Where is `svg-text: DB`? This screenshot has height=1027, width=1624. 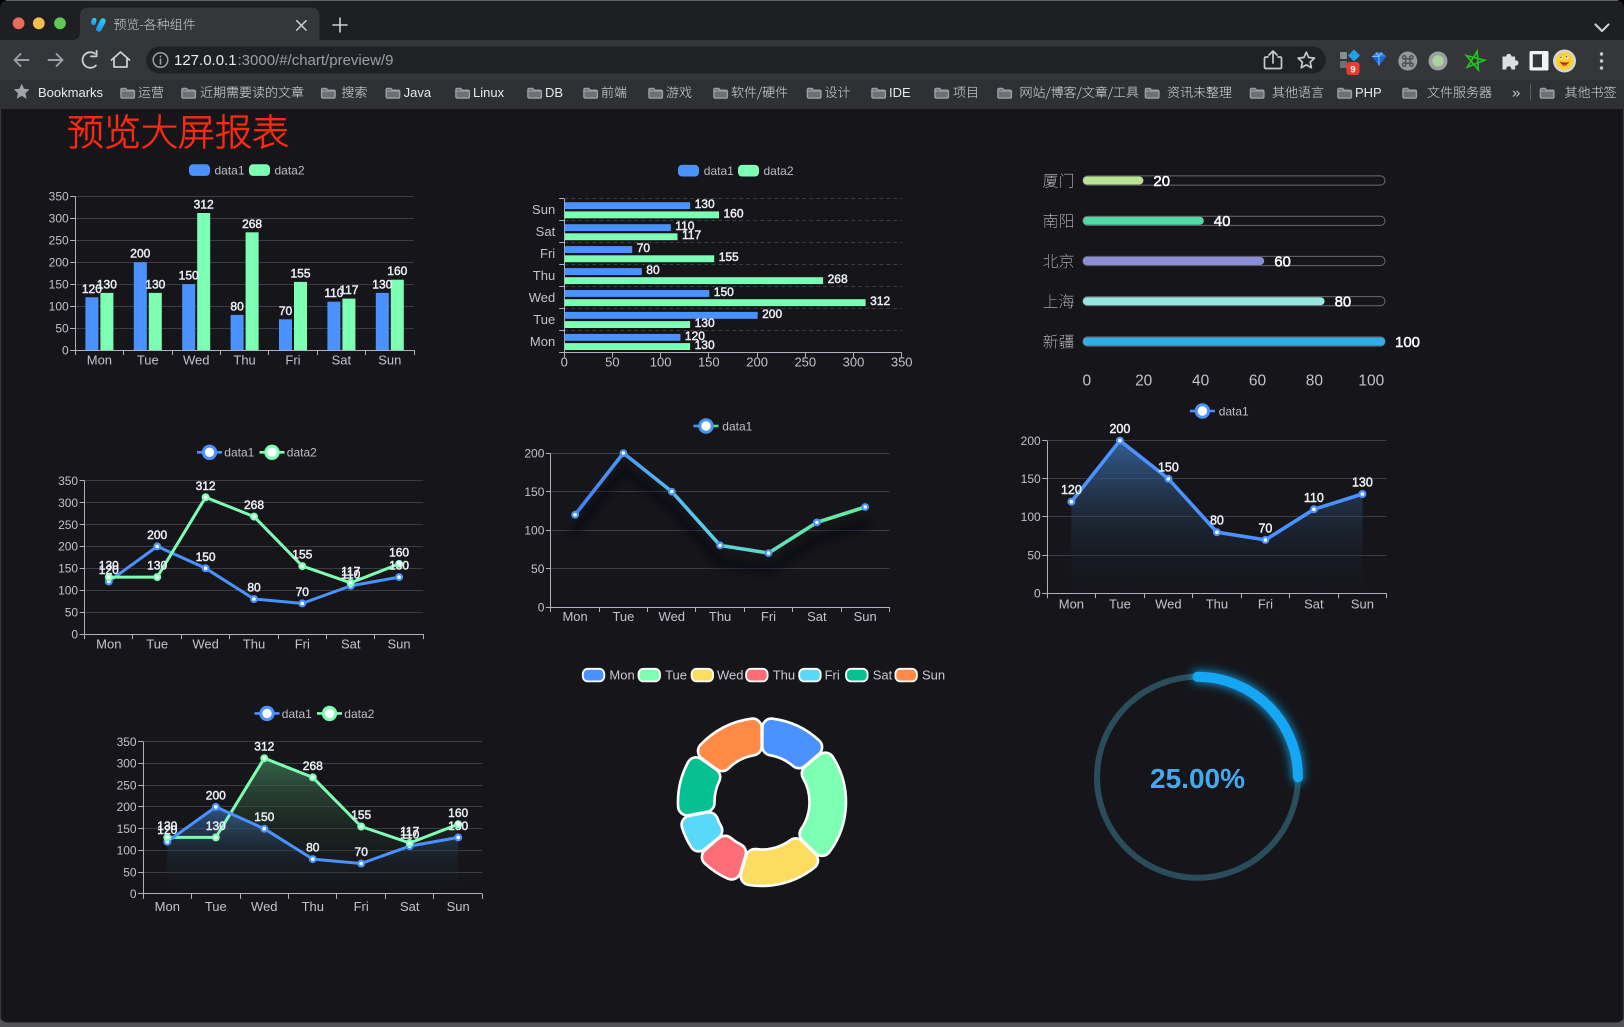 svg-text: DB is located at coordinates (554, 92).